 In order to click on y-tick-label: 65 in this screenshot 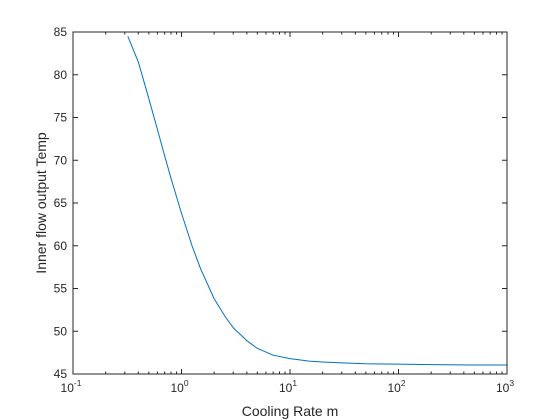, I will do `click(61, 203)`.